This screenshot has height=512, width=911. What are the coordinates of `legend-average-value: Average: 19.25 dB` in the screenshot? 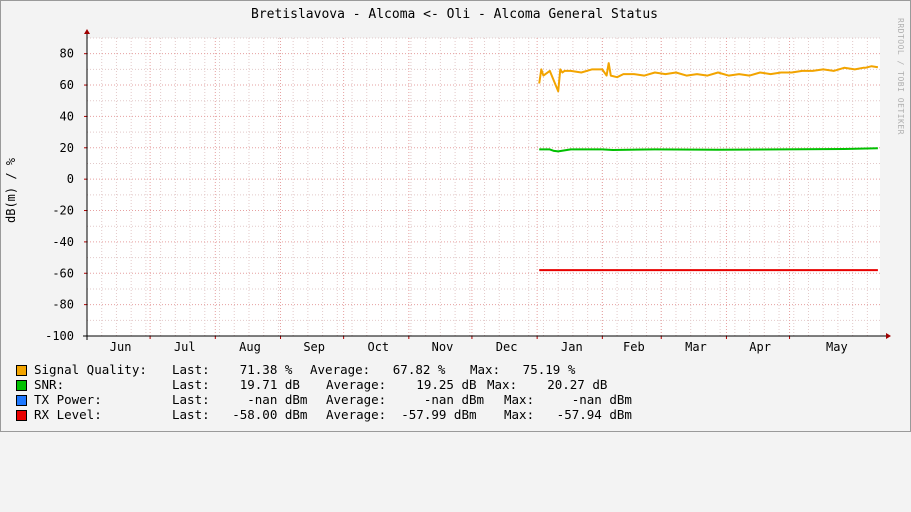 It's located at (401, 384).